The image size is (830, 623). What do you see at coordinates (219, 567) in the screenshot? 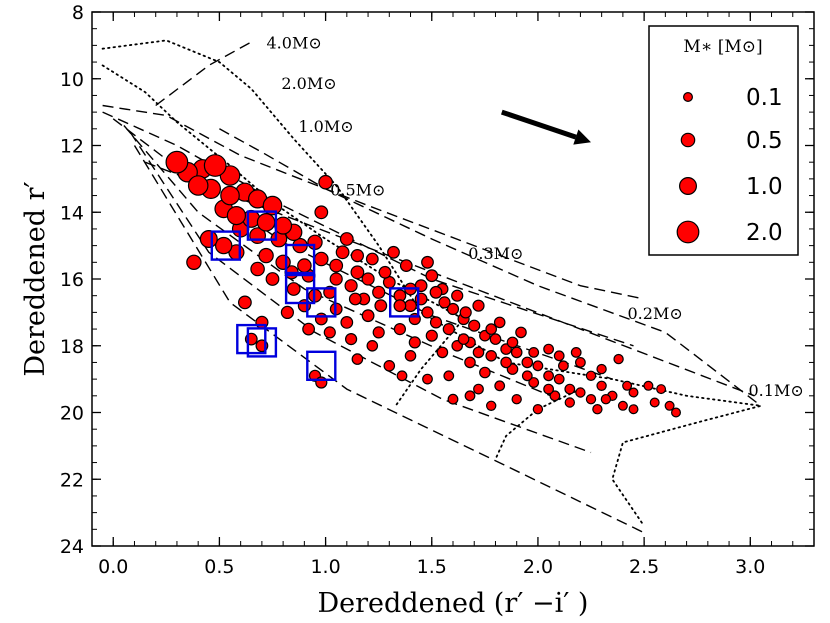
I see `x-tick-label: 0.5` at bounding box center [219, 567].